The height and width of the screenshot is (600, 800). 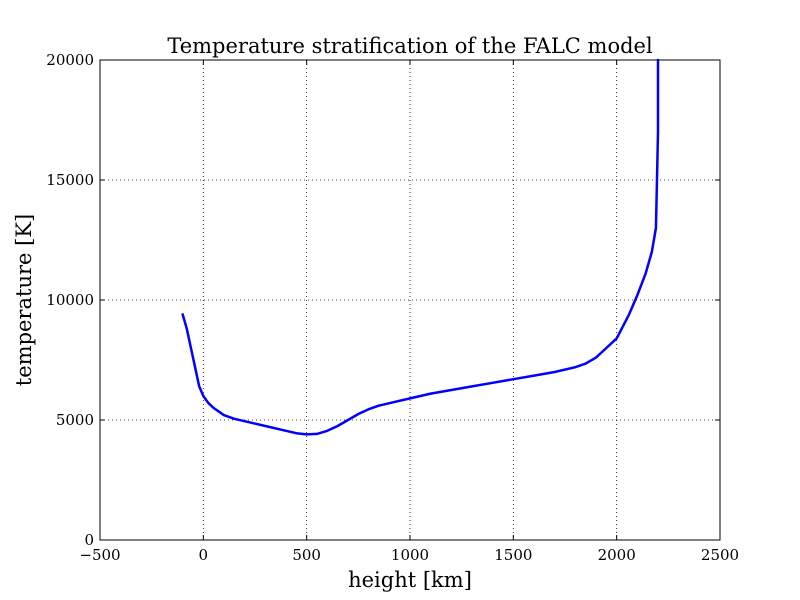 I want to click on y-tick-label: 0, so click(x=89, y=540).